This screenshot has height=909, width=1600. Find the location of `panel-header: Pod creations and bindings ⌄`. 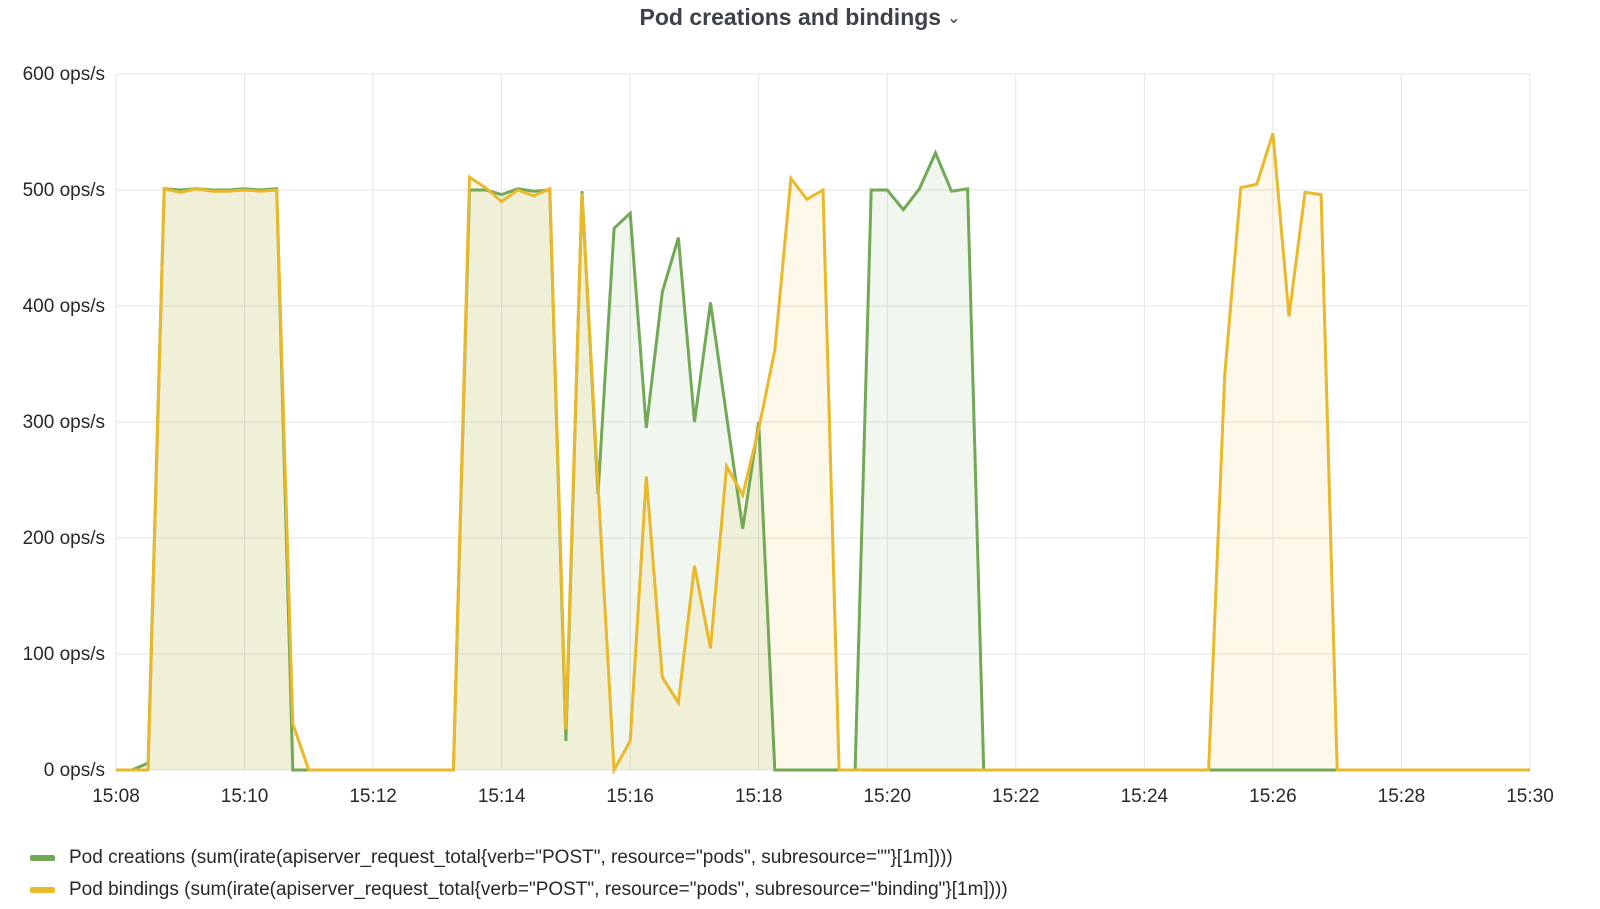

panel-header: Pod creations and bindings ⌄ is located at coordinates (800, 17).